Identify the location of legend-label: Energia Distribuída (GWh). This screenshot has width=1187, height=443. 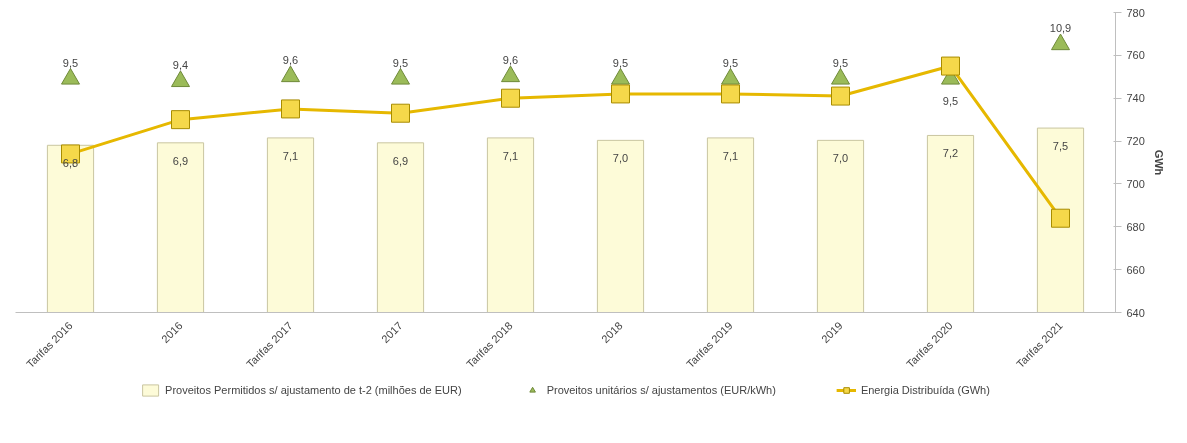
(925, 390).